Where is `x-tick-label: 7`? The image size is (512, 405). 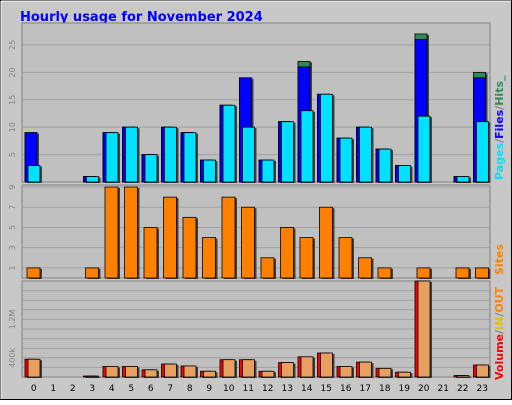
x-tick-label: 7 is located at coordinates (170, 389).